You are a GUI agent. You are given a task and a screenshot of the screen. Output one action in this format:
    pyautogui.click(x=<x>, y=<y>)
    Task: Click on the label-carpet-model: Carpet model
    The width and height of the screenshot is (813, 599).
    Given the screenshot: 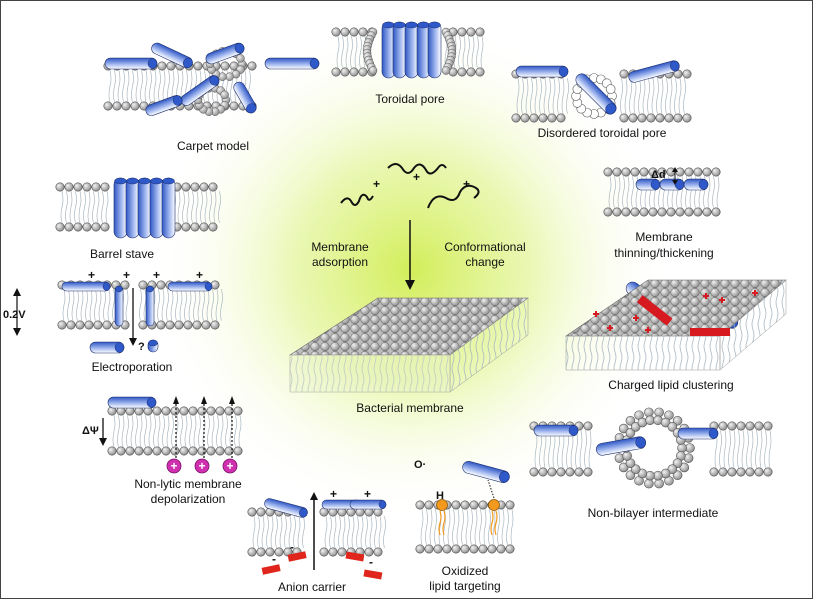 What is the action you would take?
    pyautogui.click(x=213, y=146)
    